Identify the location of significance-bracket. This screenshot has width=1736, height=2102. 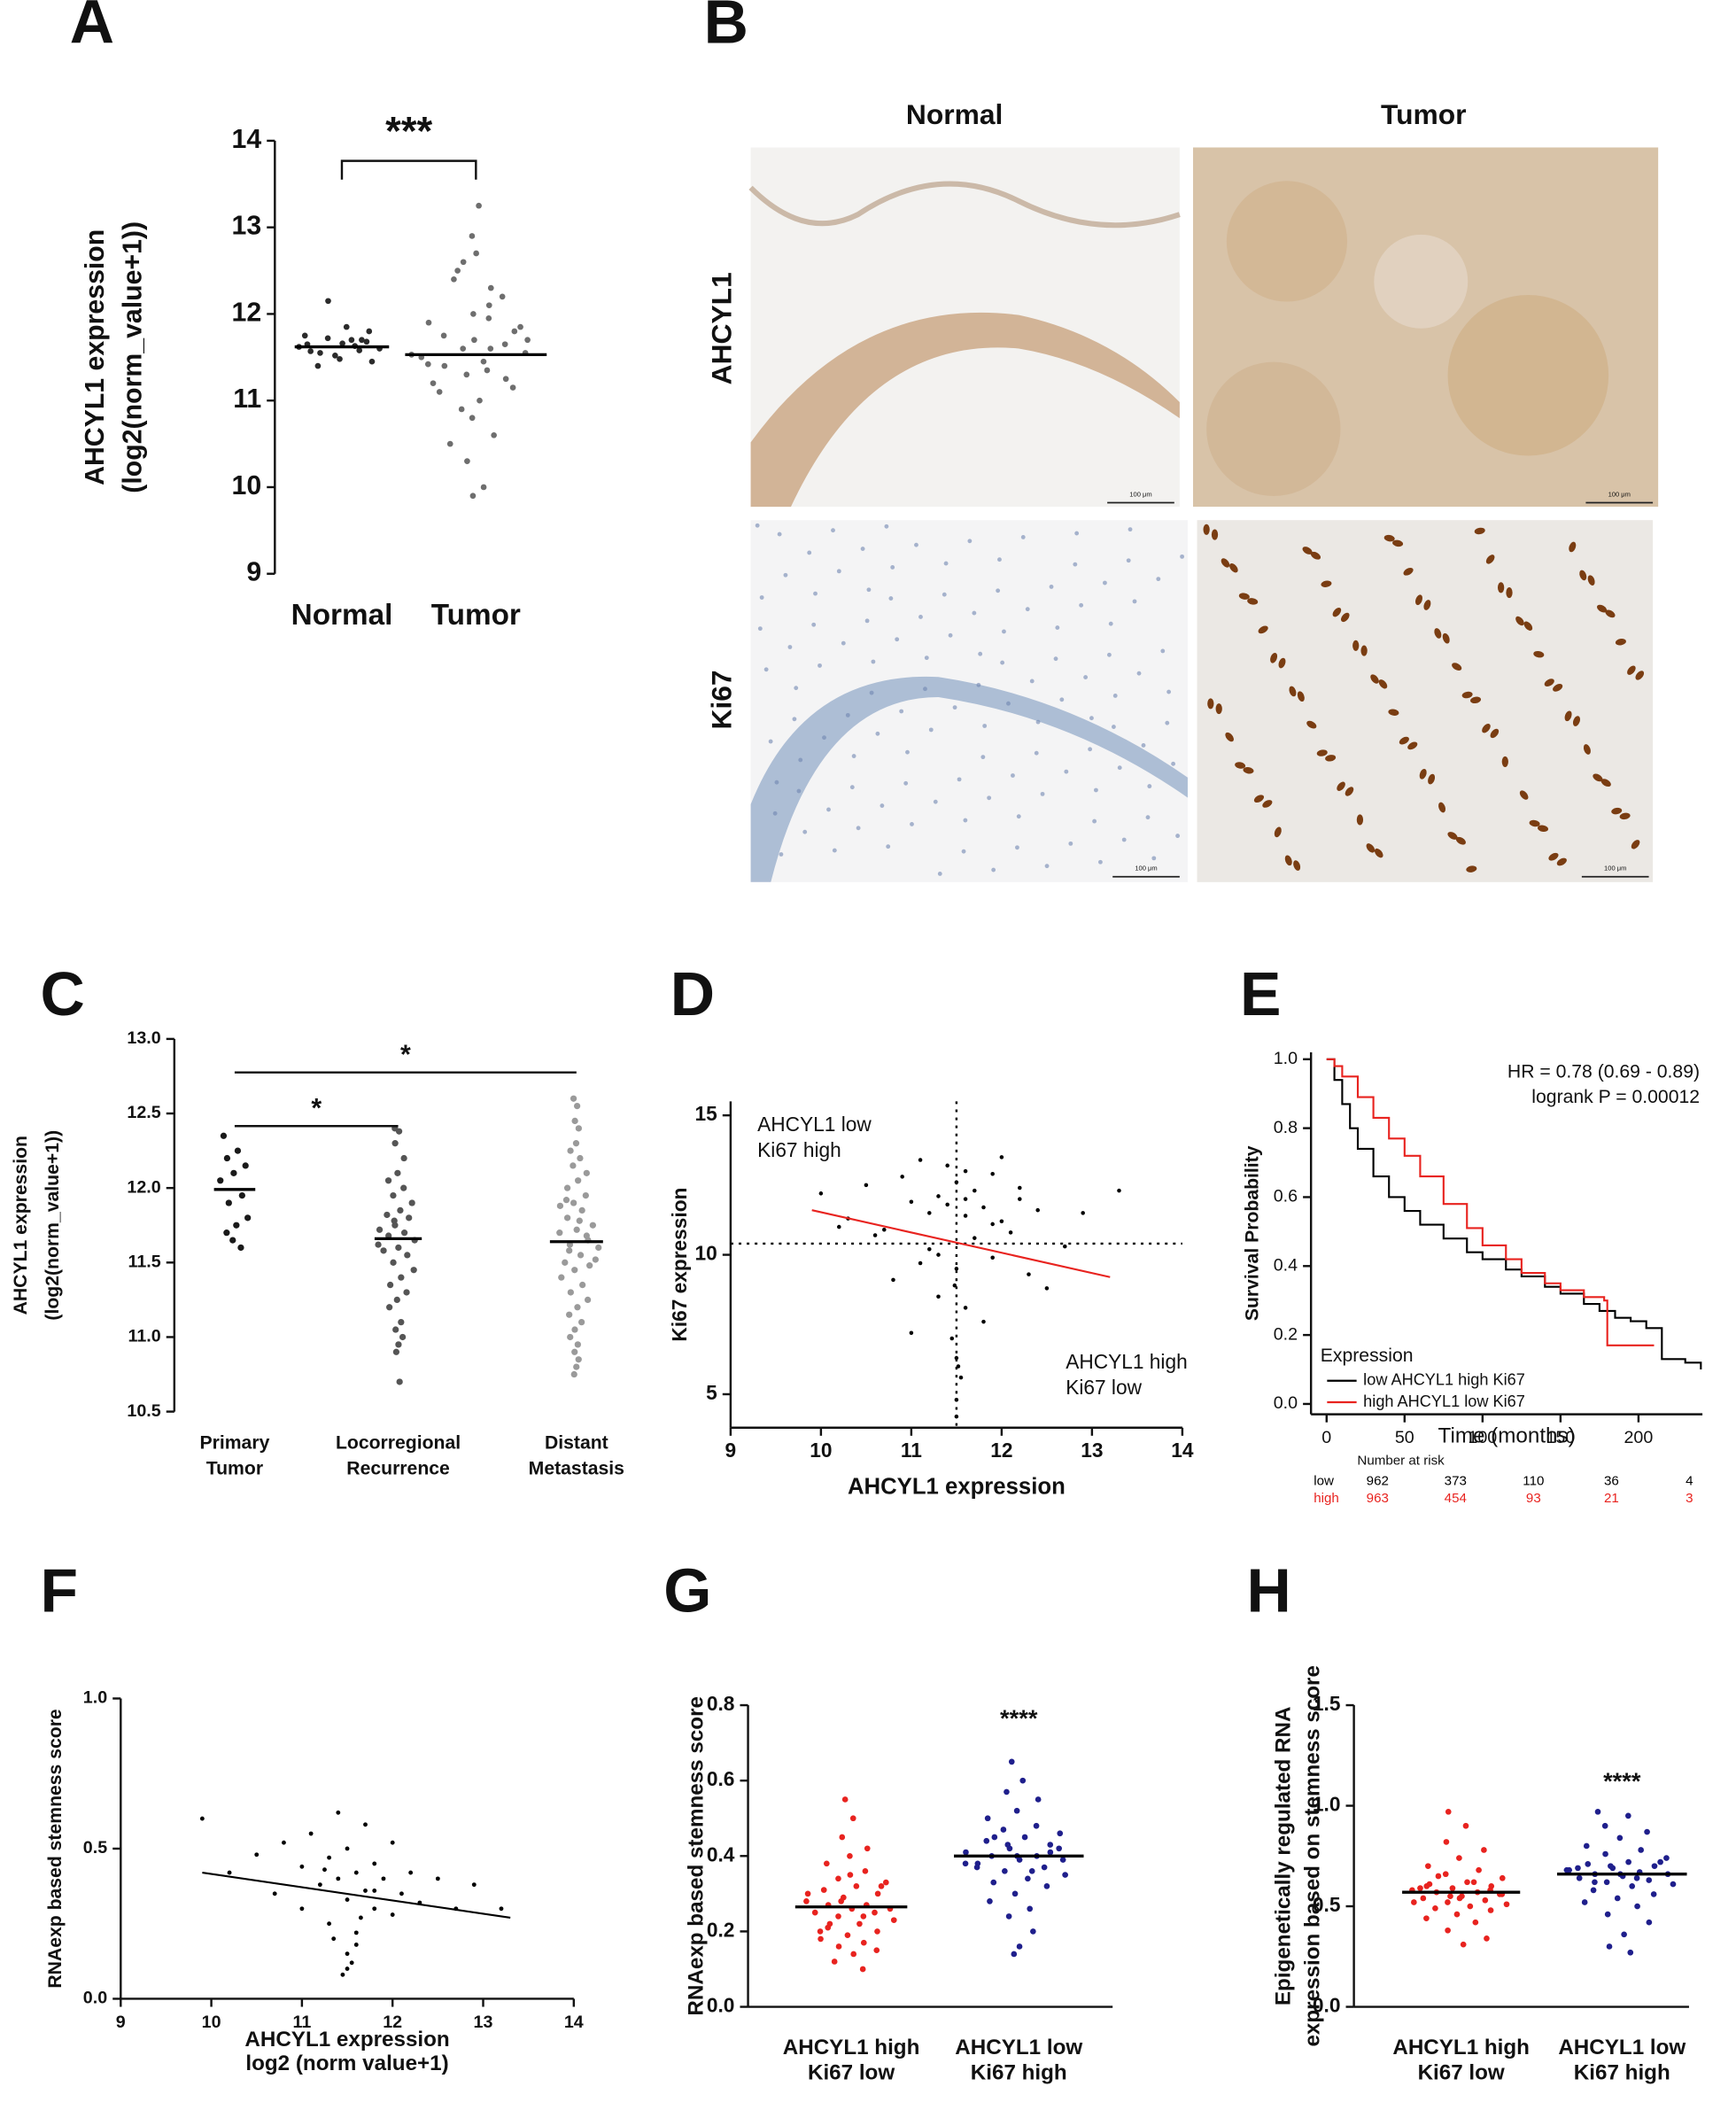
(408, 169).